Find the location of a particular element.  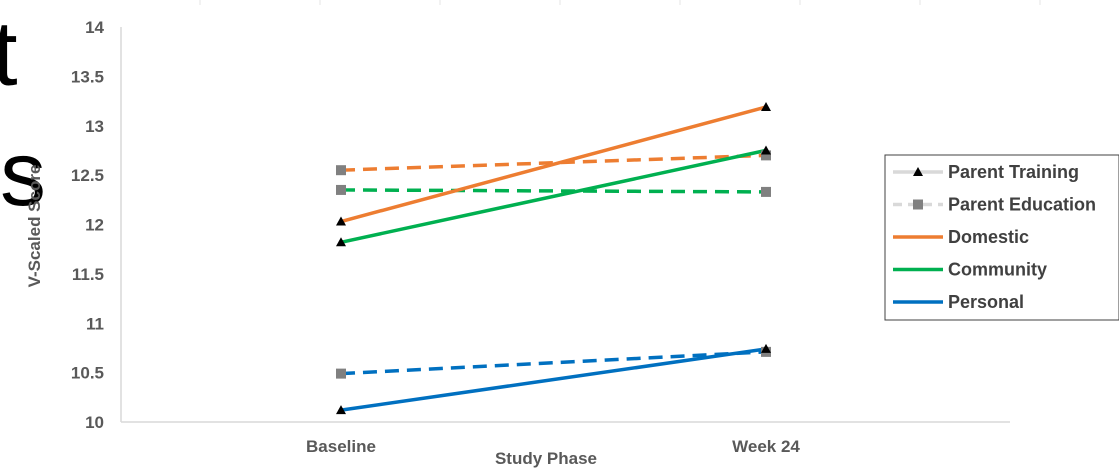

x-tick-labels: Baseline Week 24 is located at coordinates (553, 446).